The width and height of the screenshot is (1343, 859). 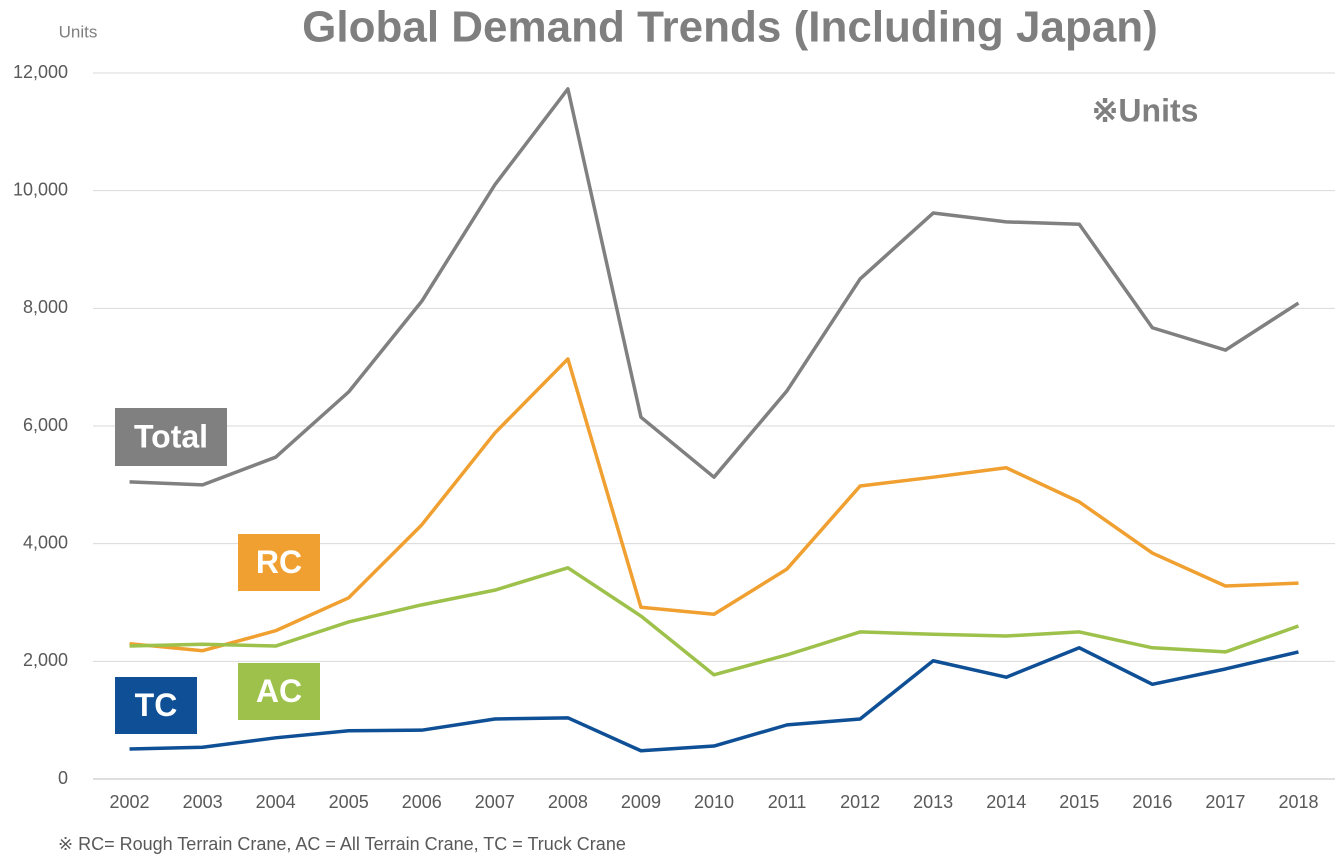 I want to click on y-tick-label: 2,000, so click(x=45, y=660).